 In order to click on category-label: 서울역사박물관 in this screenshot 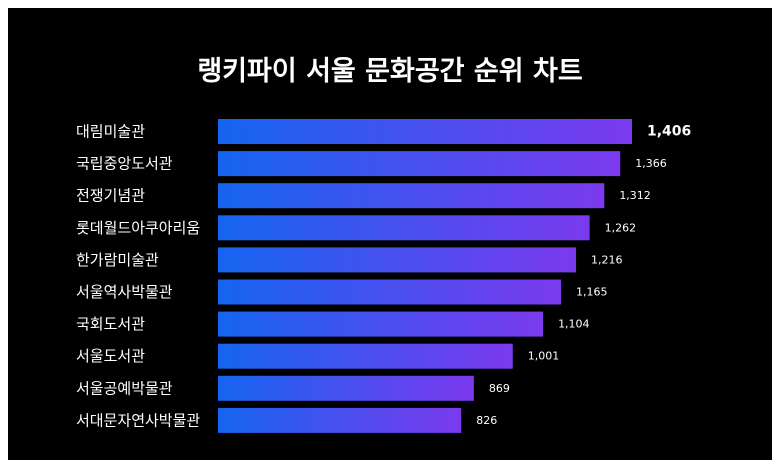, I will do `click(124, 292)`.